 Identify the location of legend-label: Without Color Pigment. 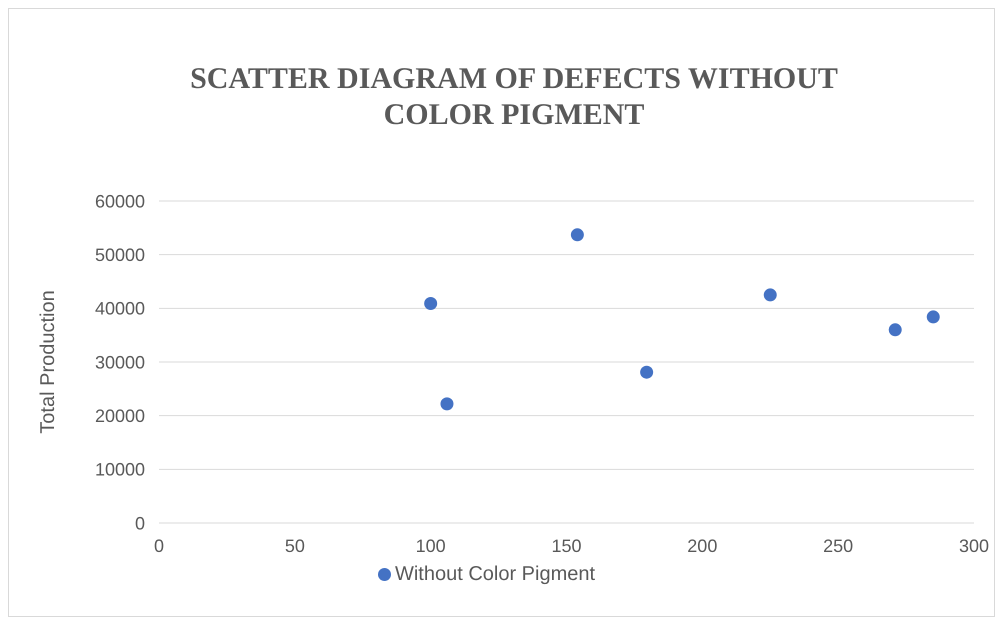
(495, 574).